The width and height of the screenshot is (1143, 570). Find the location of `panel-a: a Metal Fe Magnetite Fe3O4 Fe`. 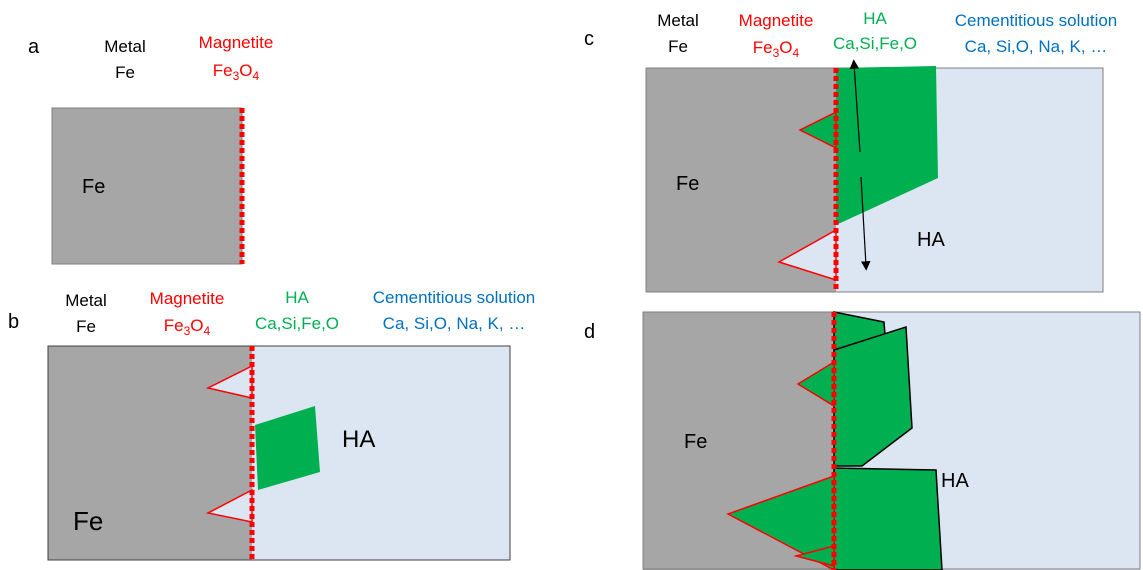

panel-a: a Metal Fe Magnetite Fe3O4 Fe is located at coordinates (151, 149).